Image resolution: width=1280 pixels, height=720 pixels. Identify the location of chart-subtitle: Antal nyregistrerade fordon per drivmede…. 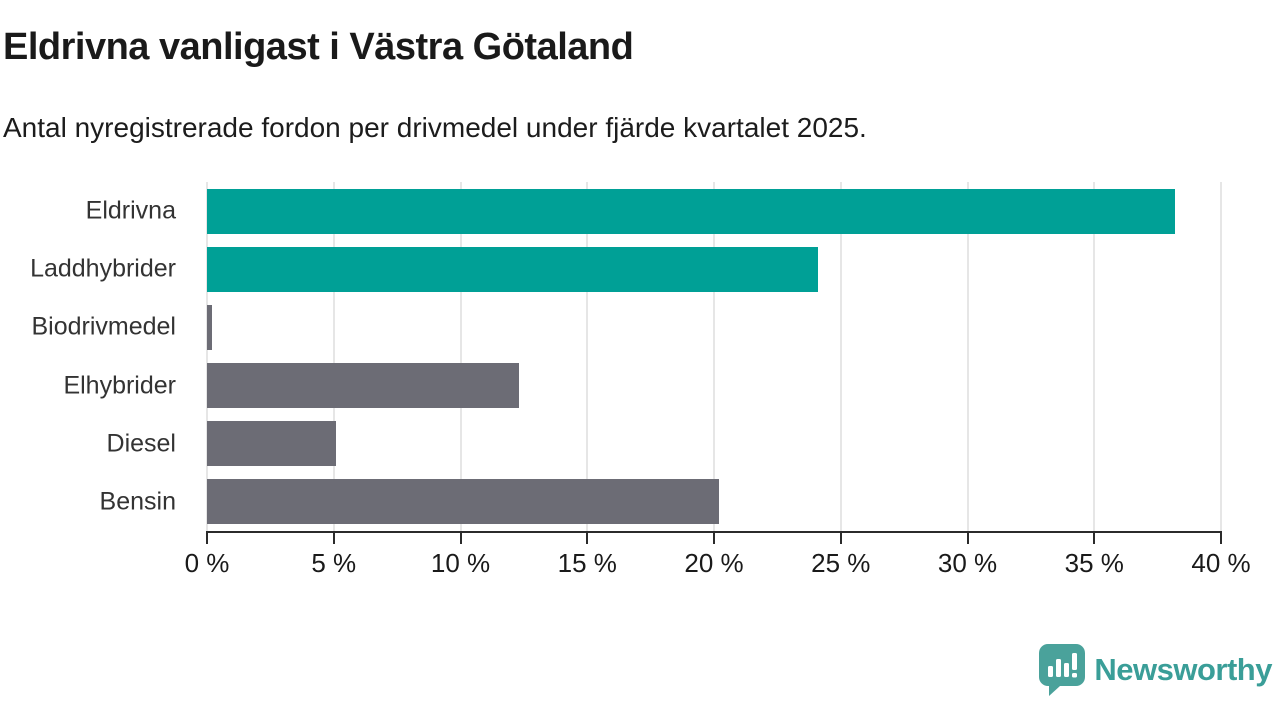
(435, 127).